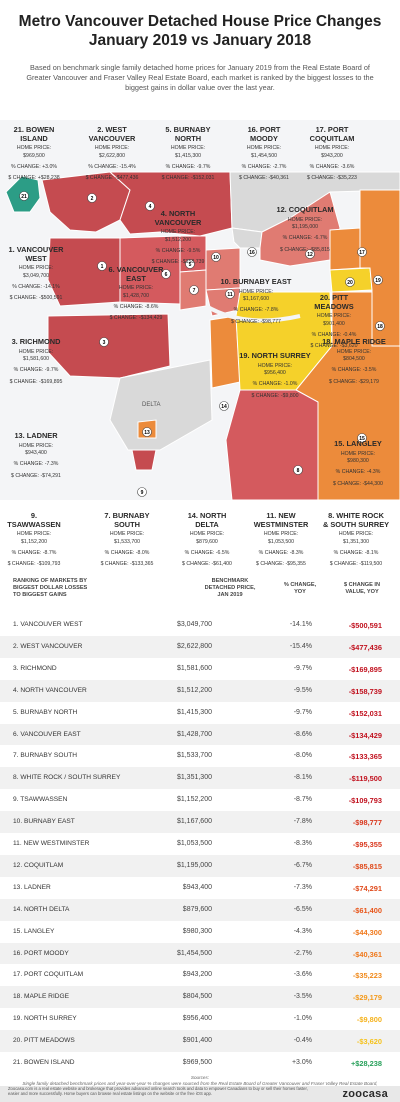 This screenshot has height=1102, width=400. I want to click on row-price: $879,600, so click(197, 909).